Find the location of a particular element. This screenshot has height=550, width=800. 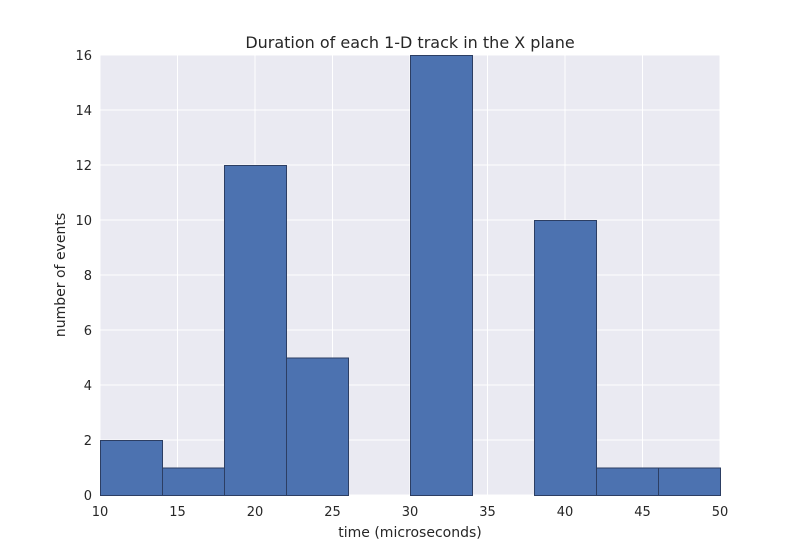

x-tick-label: 30 is located at coordinates (410, 512).